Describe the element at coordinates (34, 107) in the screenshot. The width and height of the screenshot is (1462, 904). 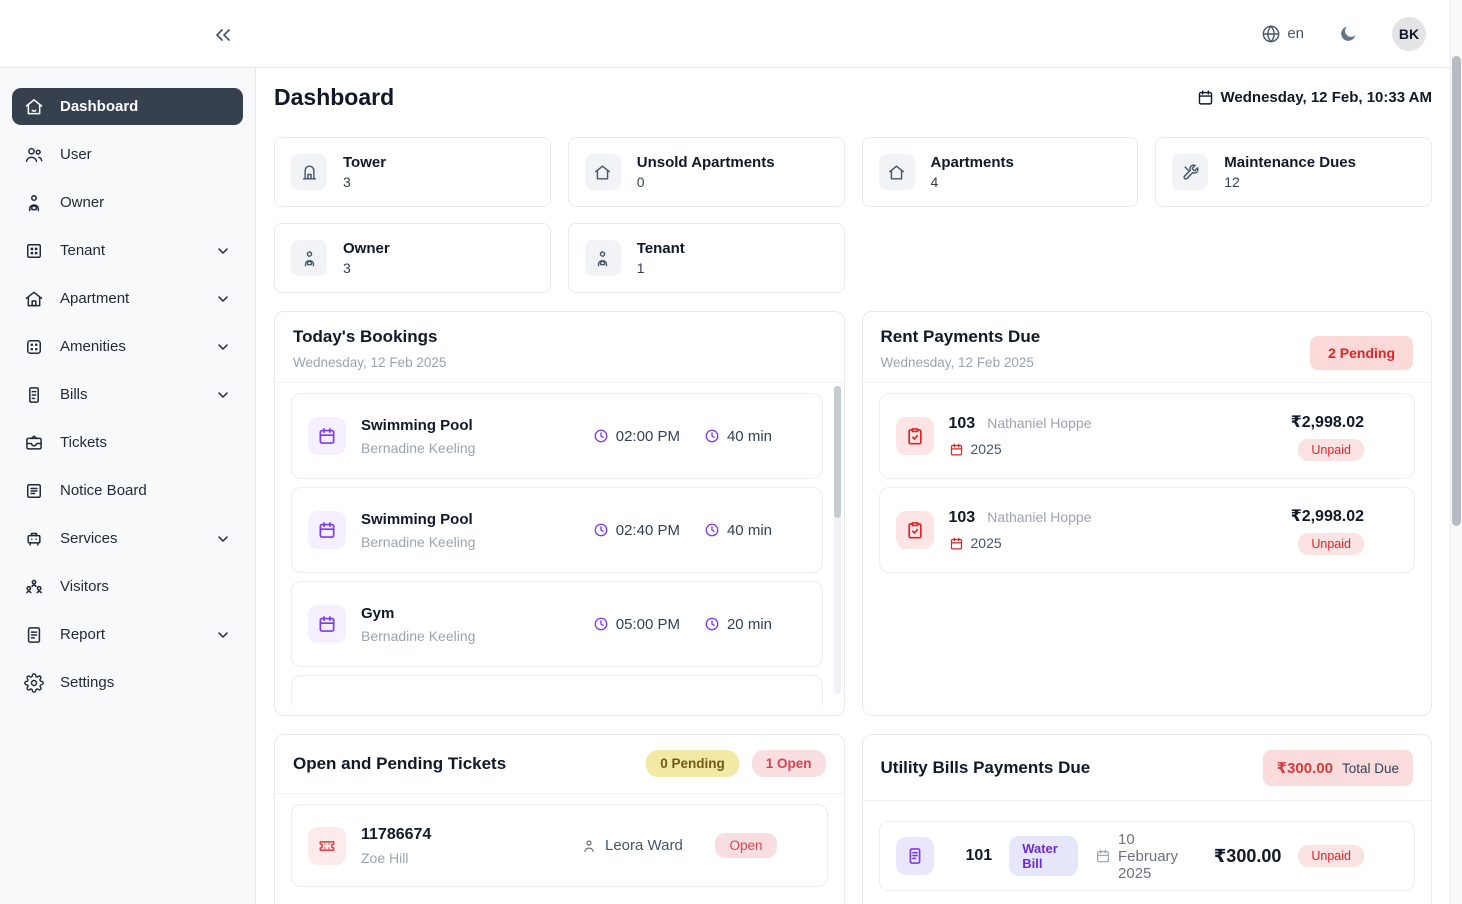
I see `home-icon` at that location.